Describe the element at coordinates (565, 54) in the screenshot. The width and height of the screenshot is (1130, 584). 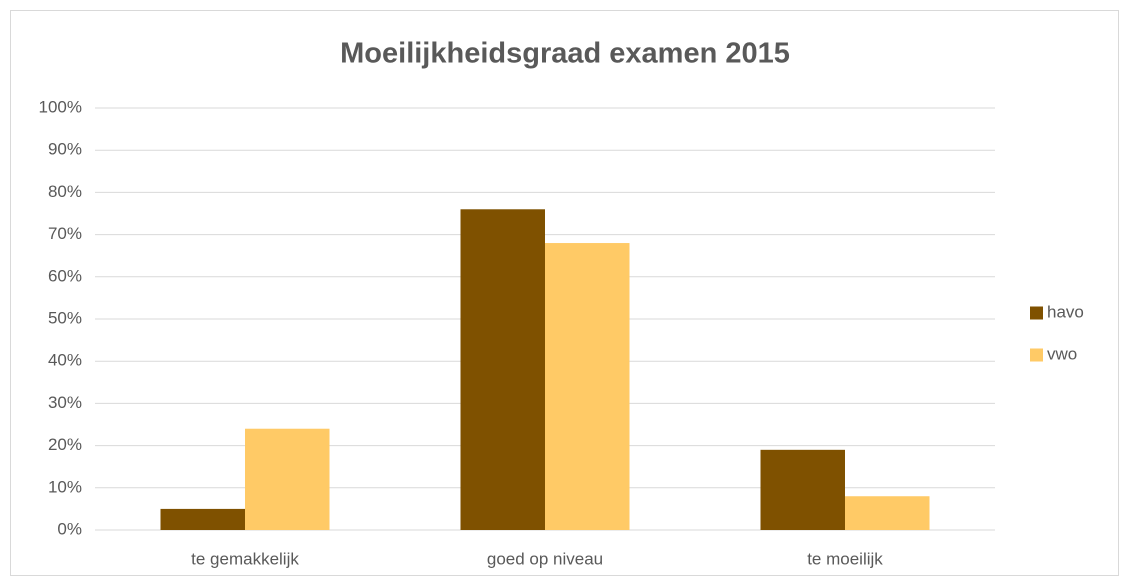
I see `chart-title: Moeilijkheidsgraad examen 2015` at that location.